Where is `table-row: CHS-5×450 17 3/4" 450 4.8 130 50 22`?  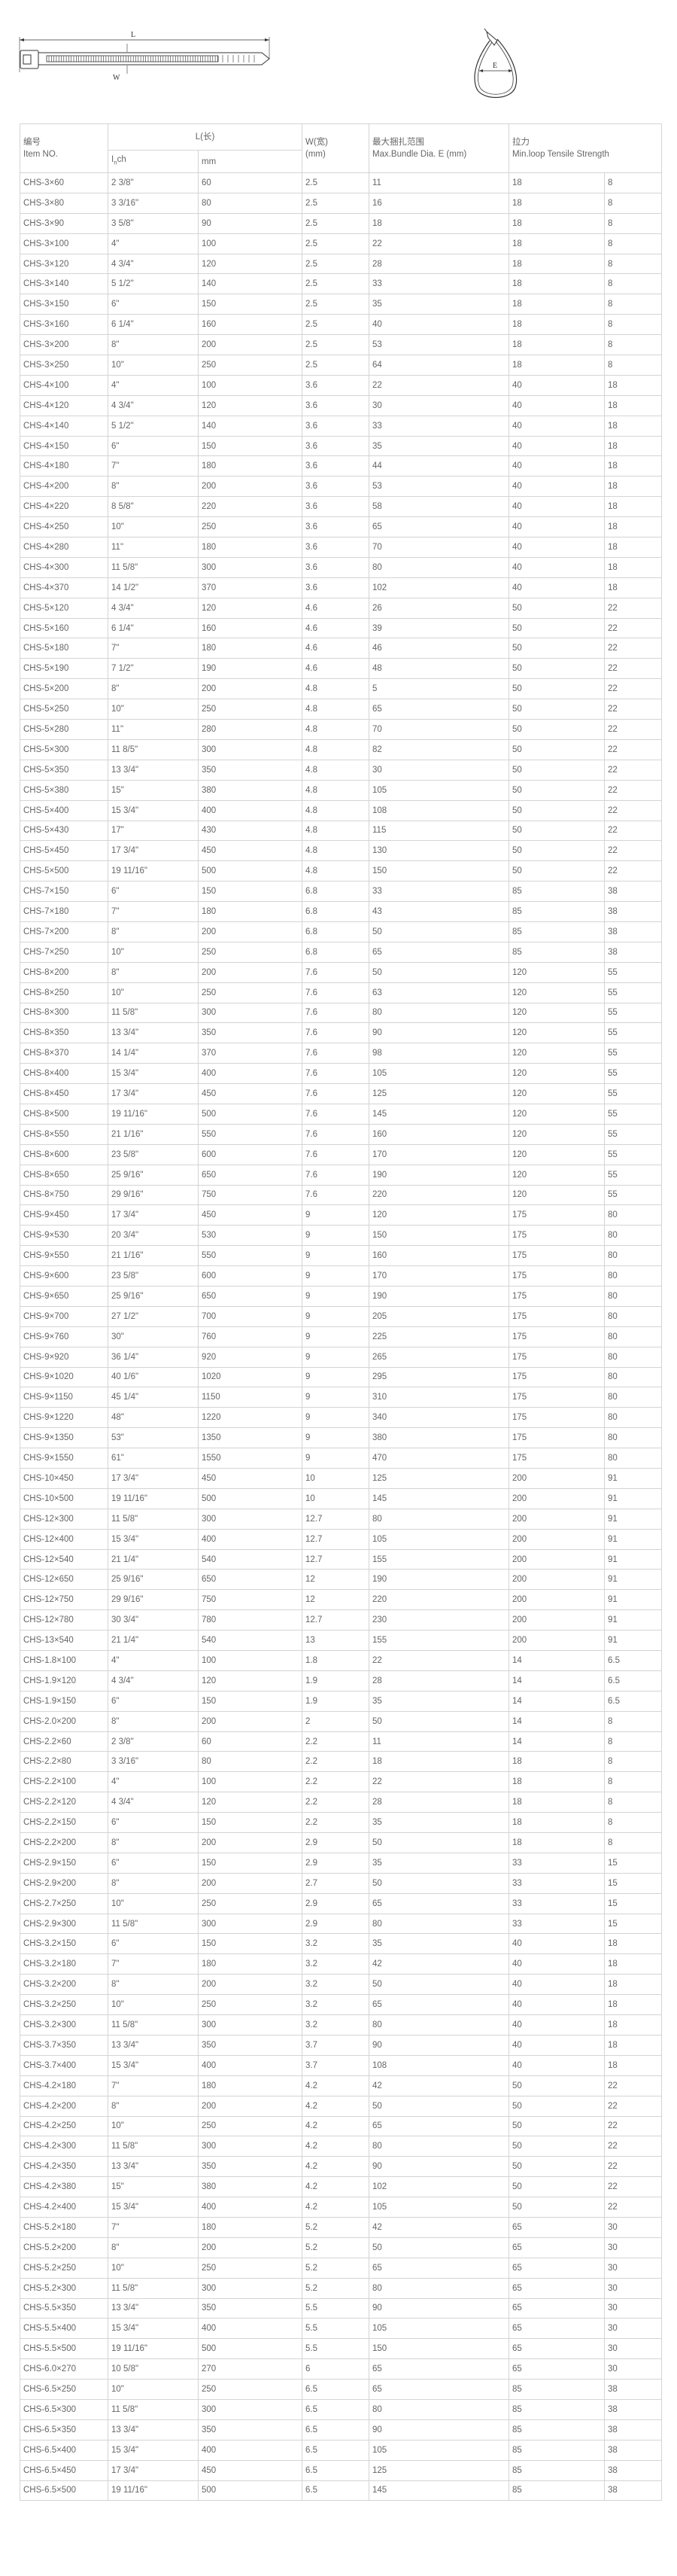 table-row: CHS-5×450 17 3/4" 450 4.8 130 50 22 is located at coordinates (341, 851).